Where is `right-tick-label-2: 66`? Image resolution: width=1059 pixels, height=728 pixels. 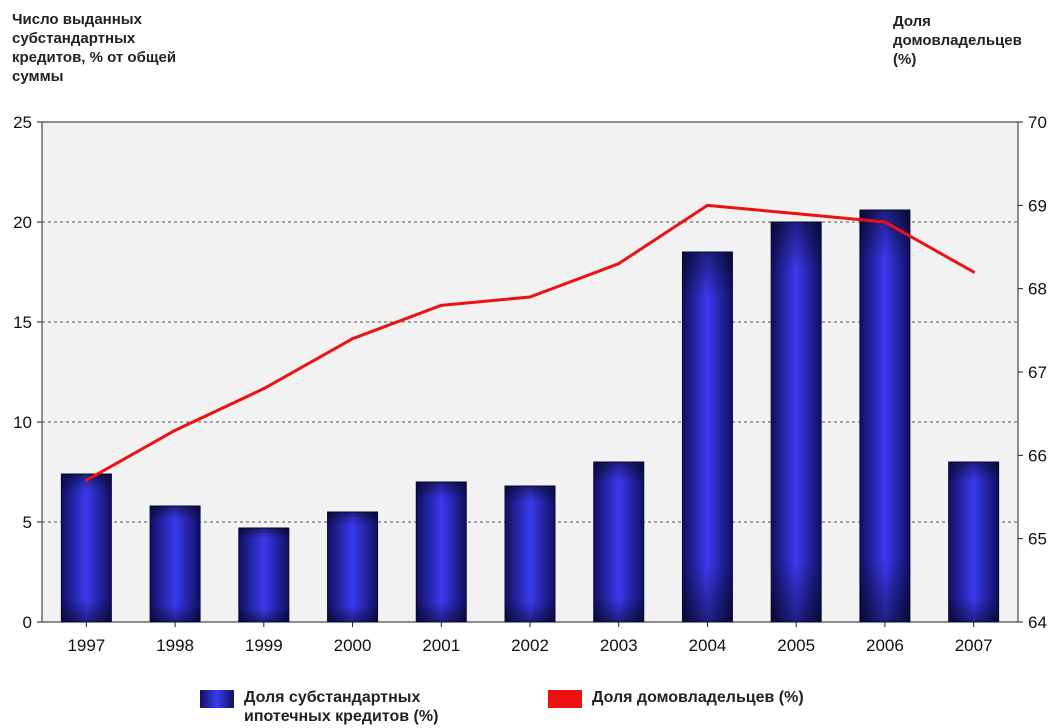 right-tick-label-2: 66 is located at coordinates (1037, 455).